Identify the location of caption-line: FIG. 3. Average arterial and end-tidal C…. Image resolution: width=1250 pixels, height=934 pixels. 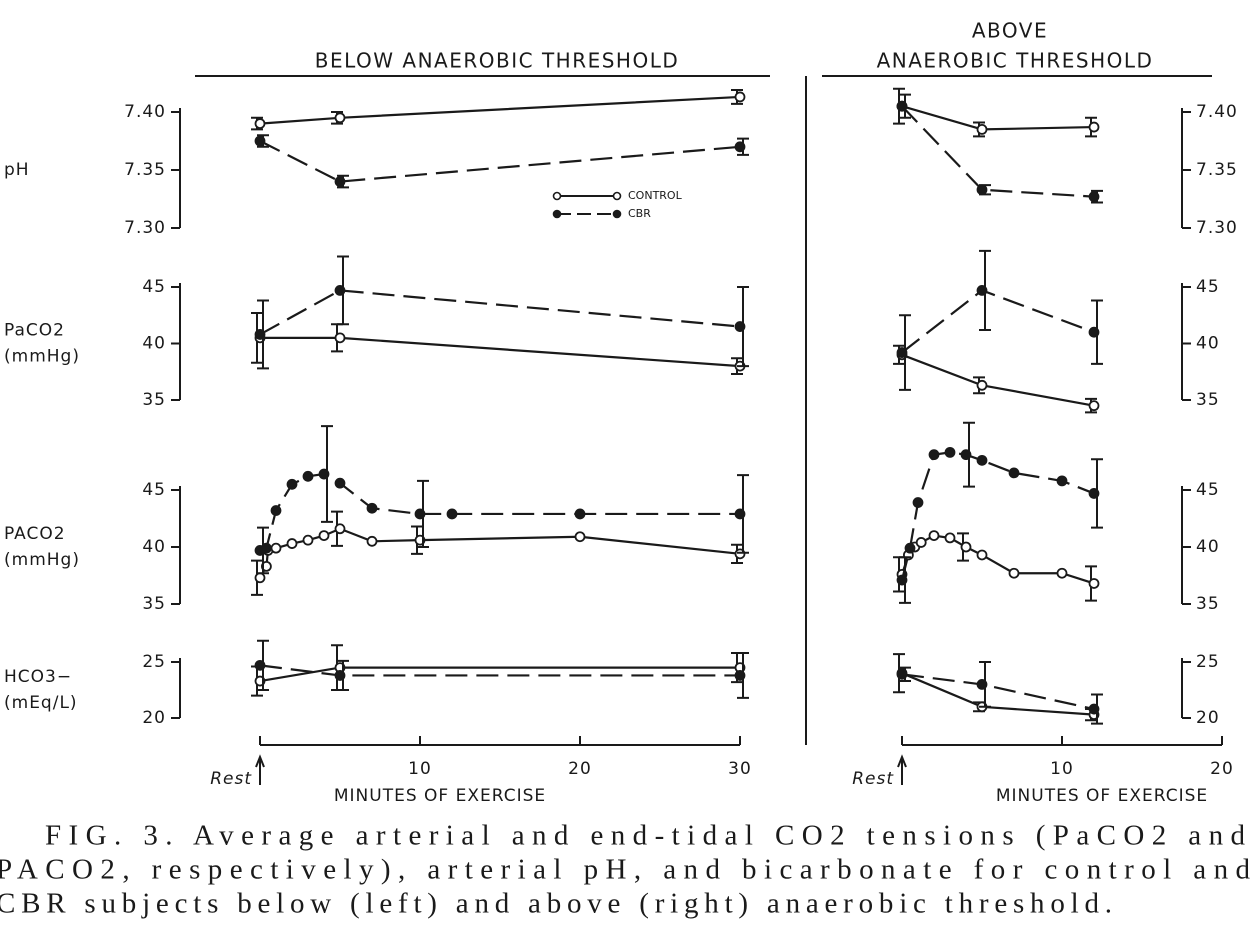
(645, 836).